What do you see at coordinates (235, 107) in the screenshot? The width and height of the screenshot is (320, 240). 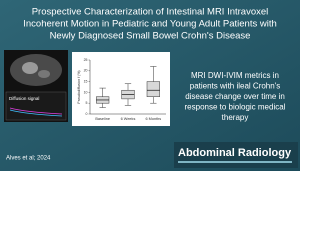 I see `summary-line: response to biologic medical` at bounding box center [235, 107].